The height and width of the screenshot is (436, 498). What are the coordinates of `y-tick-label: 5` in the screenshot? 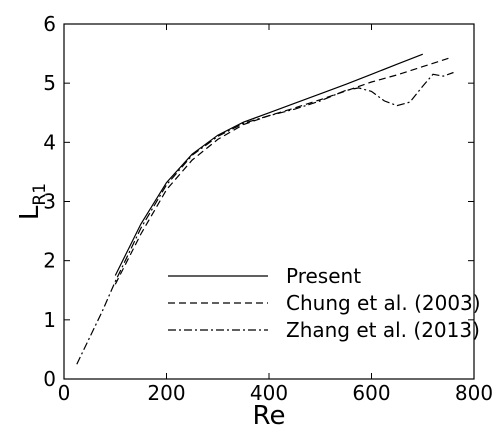 It's located at (49, 83).